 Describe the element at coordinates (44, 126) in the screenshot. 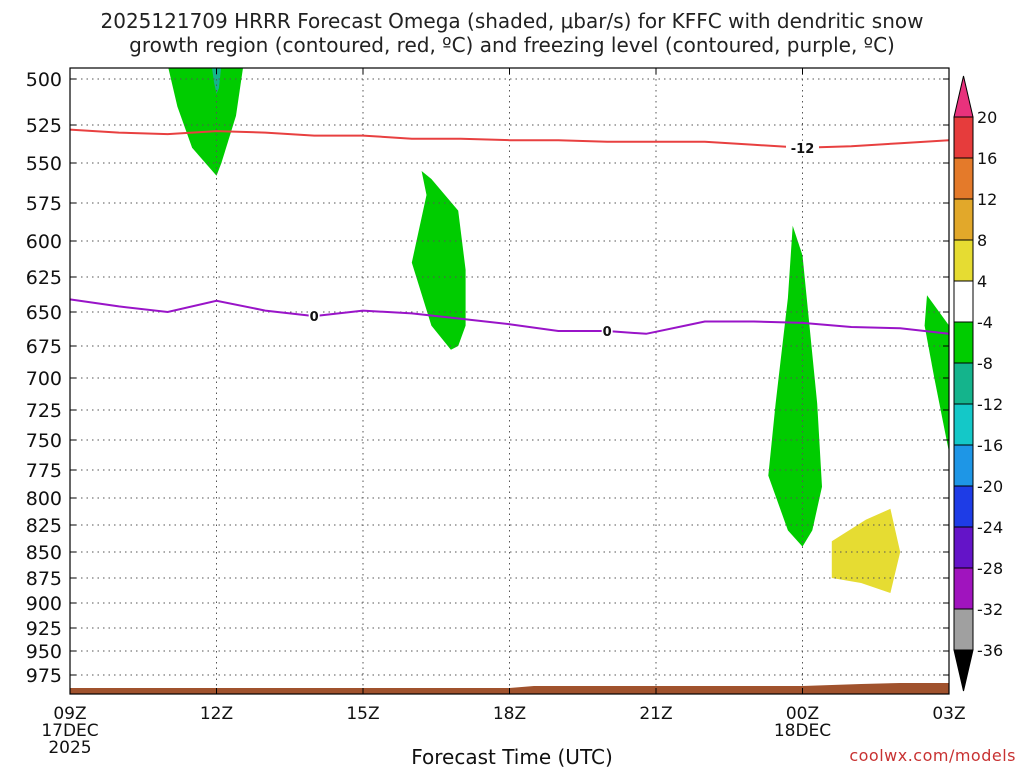

I see `y-tick-label-525: 525` at that location.